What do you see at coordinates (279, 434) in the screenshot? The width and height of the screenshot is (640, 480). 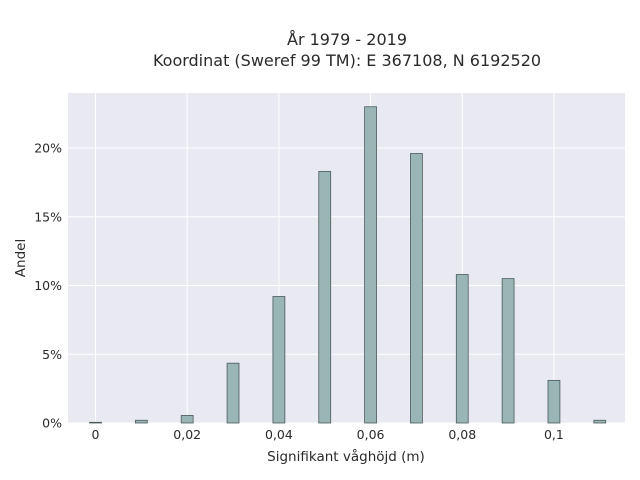 I see `x-tick-label: 0,04` at bounding box center [279, 434].